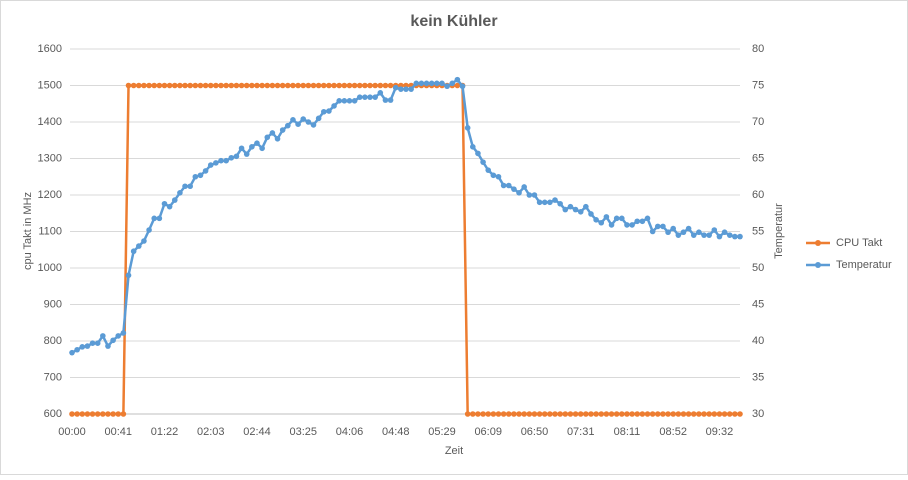  Describe the element at coordinates (758, 195) in the screenshot. I see `y2-tick-label: 60` at that location.